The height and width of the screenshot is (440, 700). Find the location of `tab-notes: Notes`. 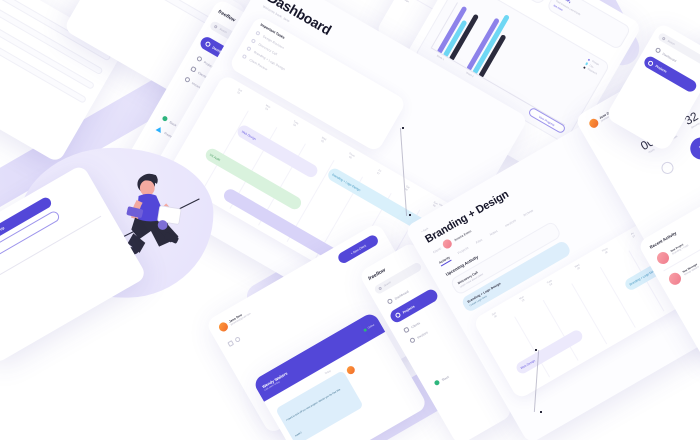

tab-notes: Notes is located at coordinates (494, 232).